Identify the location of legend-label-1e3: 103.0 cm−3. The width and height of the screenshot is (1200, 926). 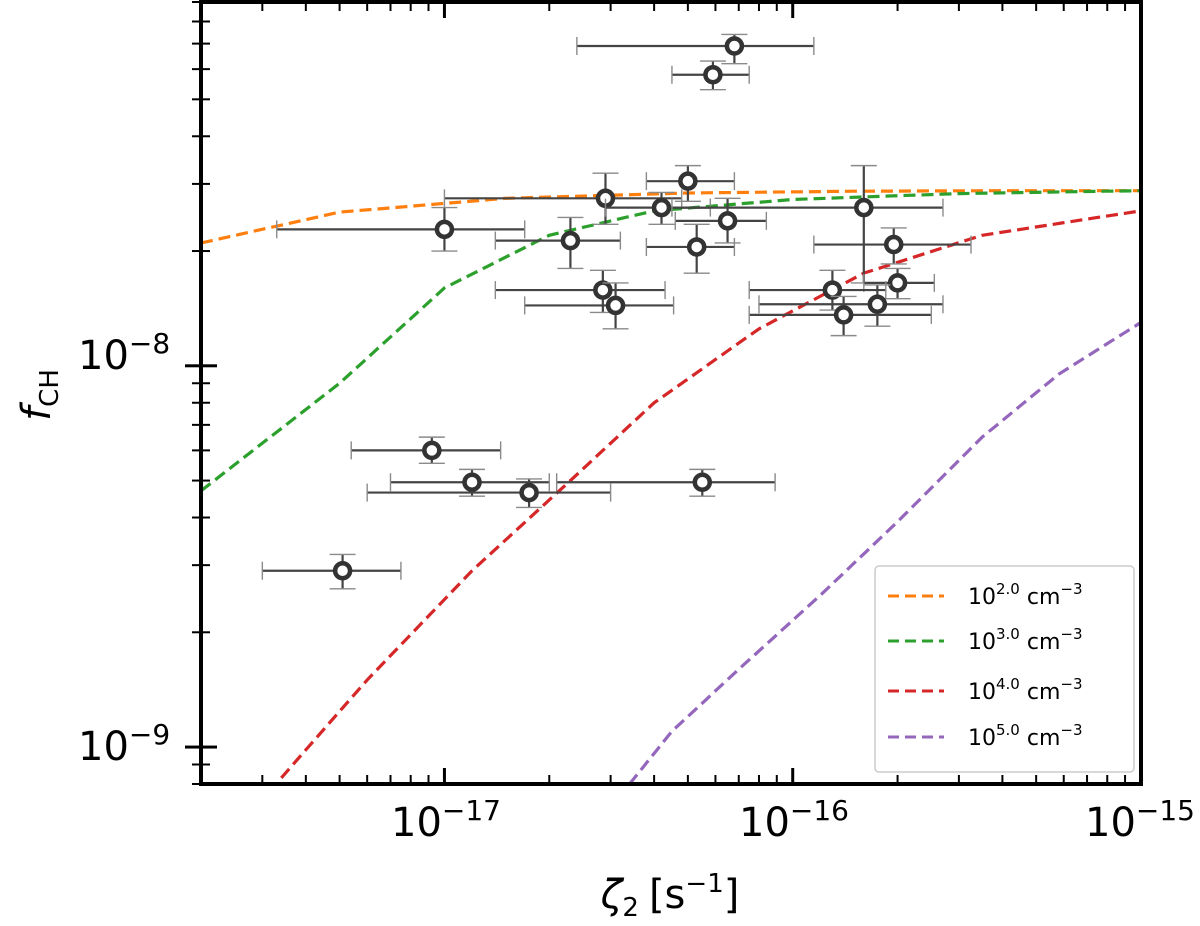
(1025, 640).